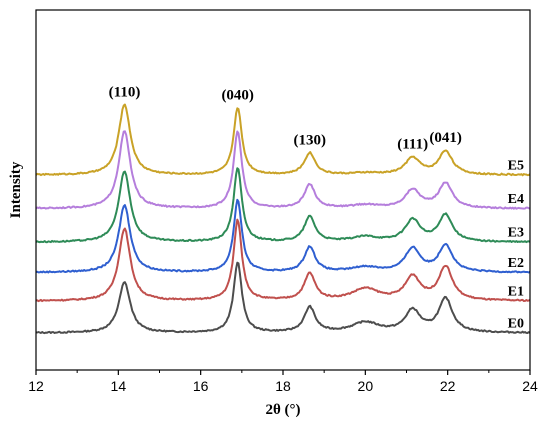  I want to click on peak-label: (041), so click(445, 138).